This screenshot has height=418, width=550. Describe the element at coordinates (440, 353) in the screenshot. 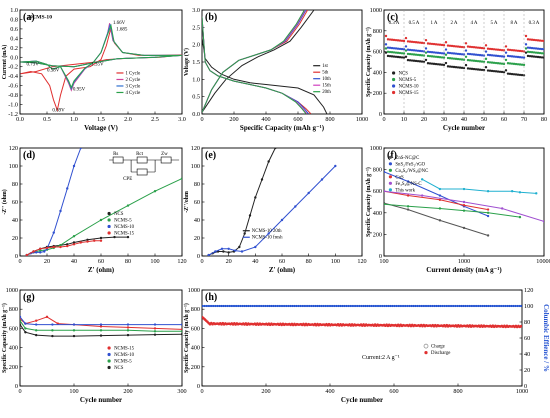

I see `legend-entry: Discharge` at that location.